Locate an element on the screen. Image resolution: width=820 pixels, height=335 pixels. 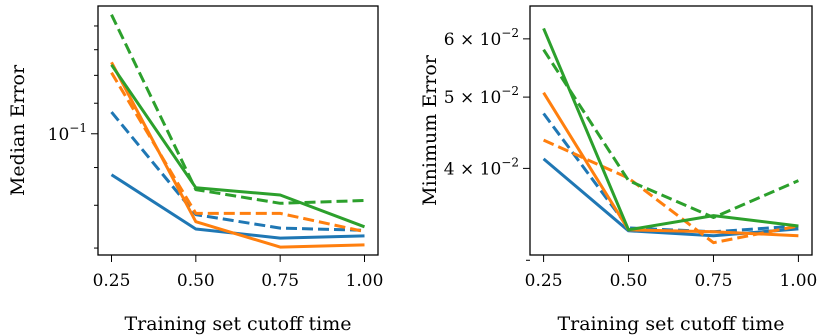
minimum-error-y-tick-label: 6 × 10⁻² is located at coordinates (481, 38).